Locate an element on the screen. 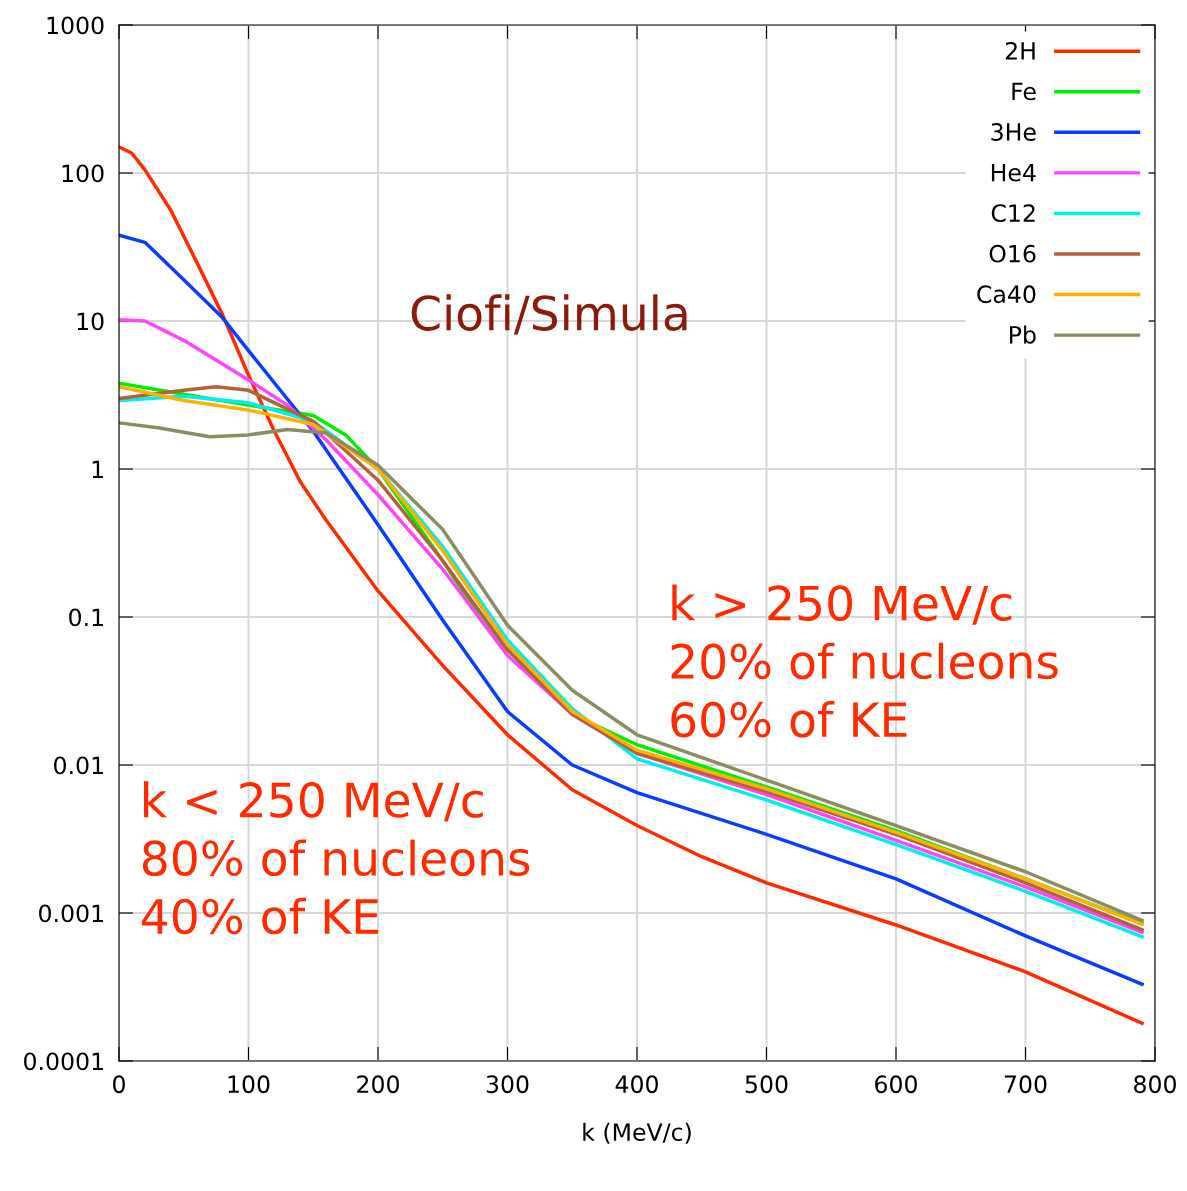 The height and width of the screenshot is (1191, 1187). x-tick-label: 100 is located at coordinates (249, 1084).